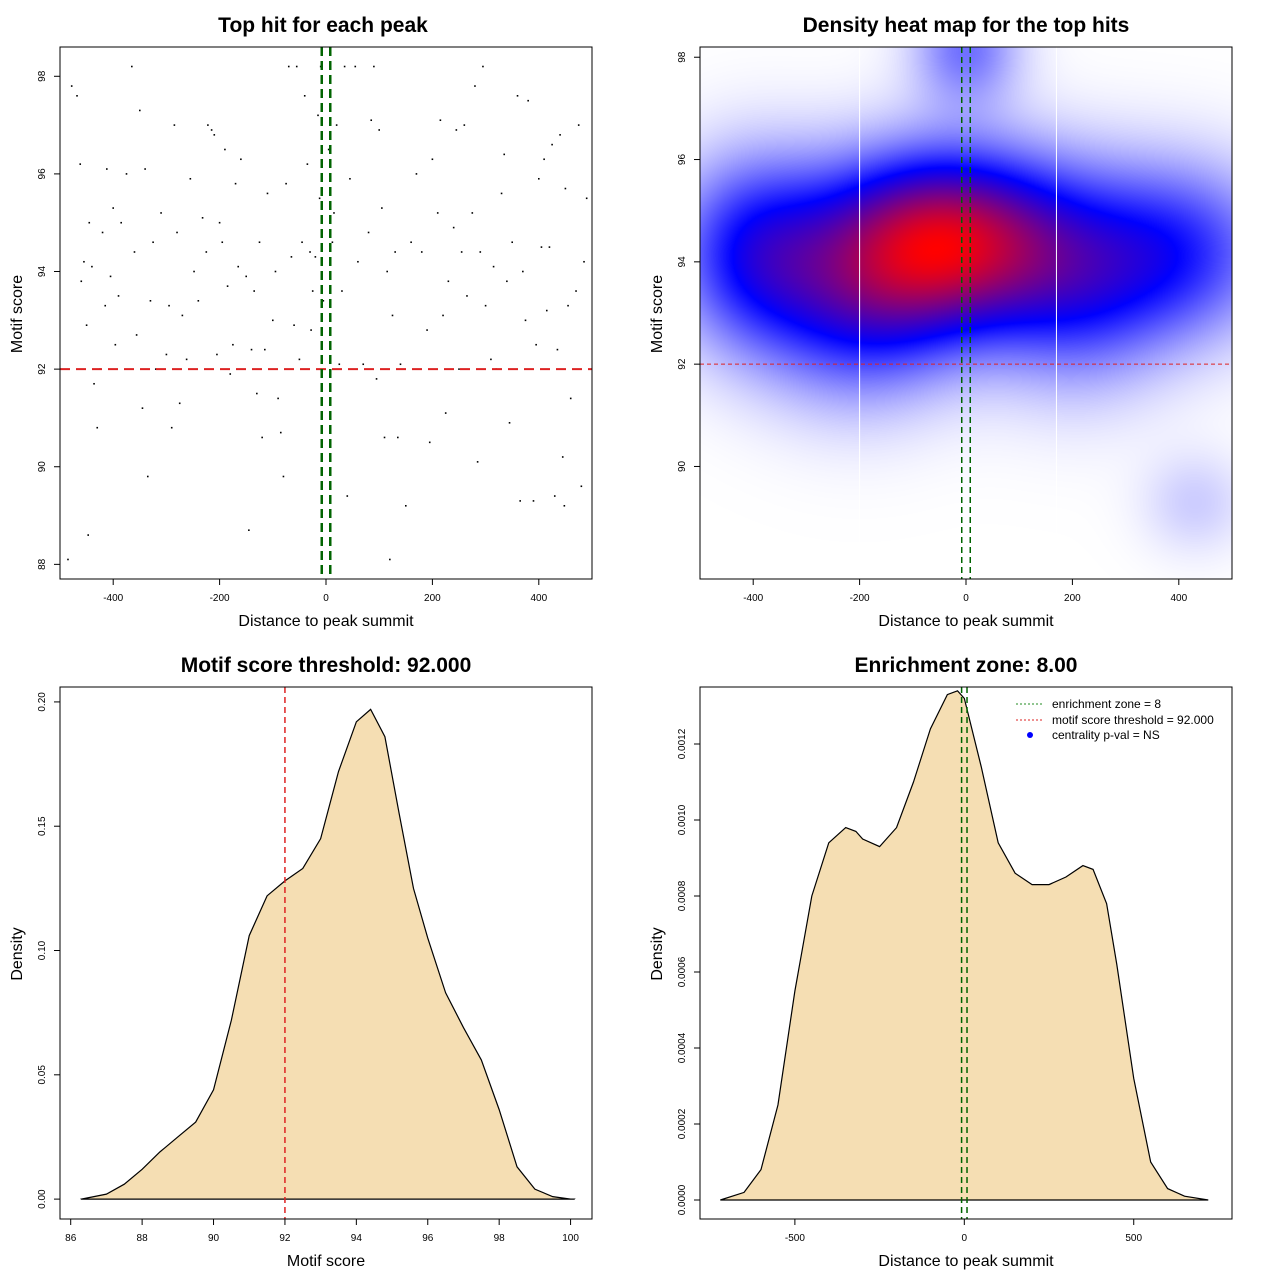 The width and height of the screenshot is (1280, 1280). What do you see at coordinates (682, 1047) in the screenshot?
I see `y-tick-label: 0.0004` at bounding box center [682, 1047].